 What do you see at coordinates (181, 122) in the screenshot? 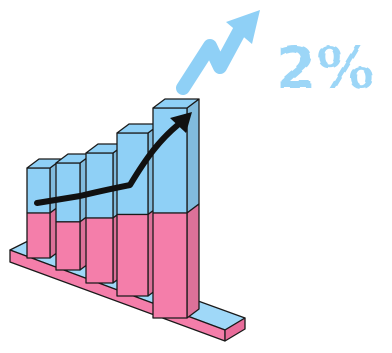
I see `trend-arrowhead` at bounding box center [181, 122].